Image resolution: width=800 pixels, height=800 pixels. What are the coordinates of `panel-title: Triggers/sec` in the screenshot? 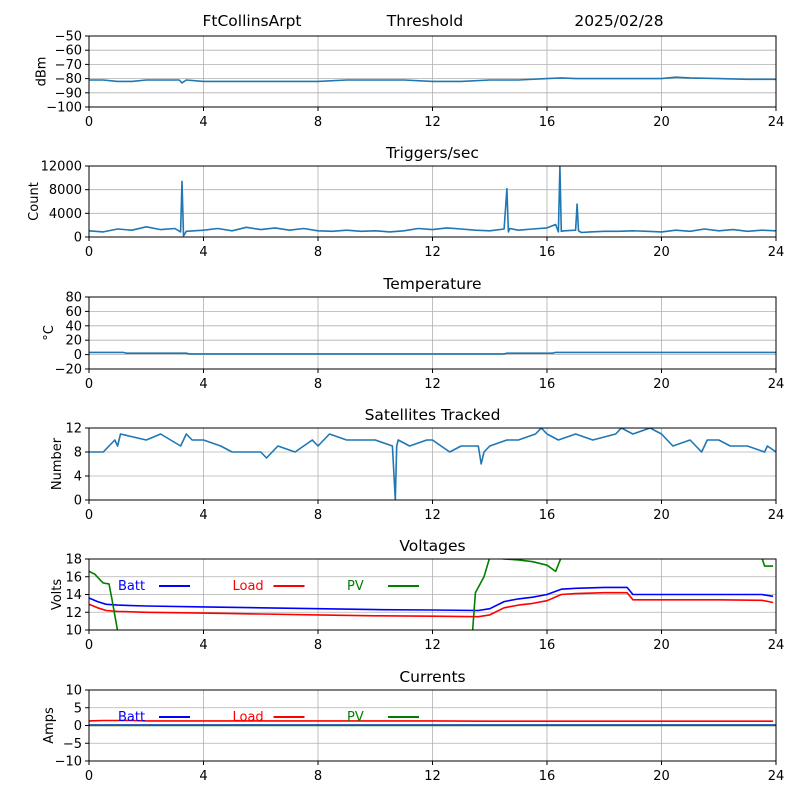 It's located at (432, 153).